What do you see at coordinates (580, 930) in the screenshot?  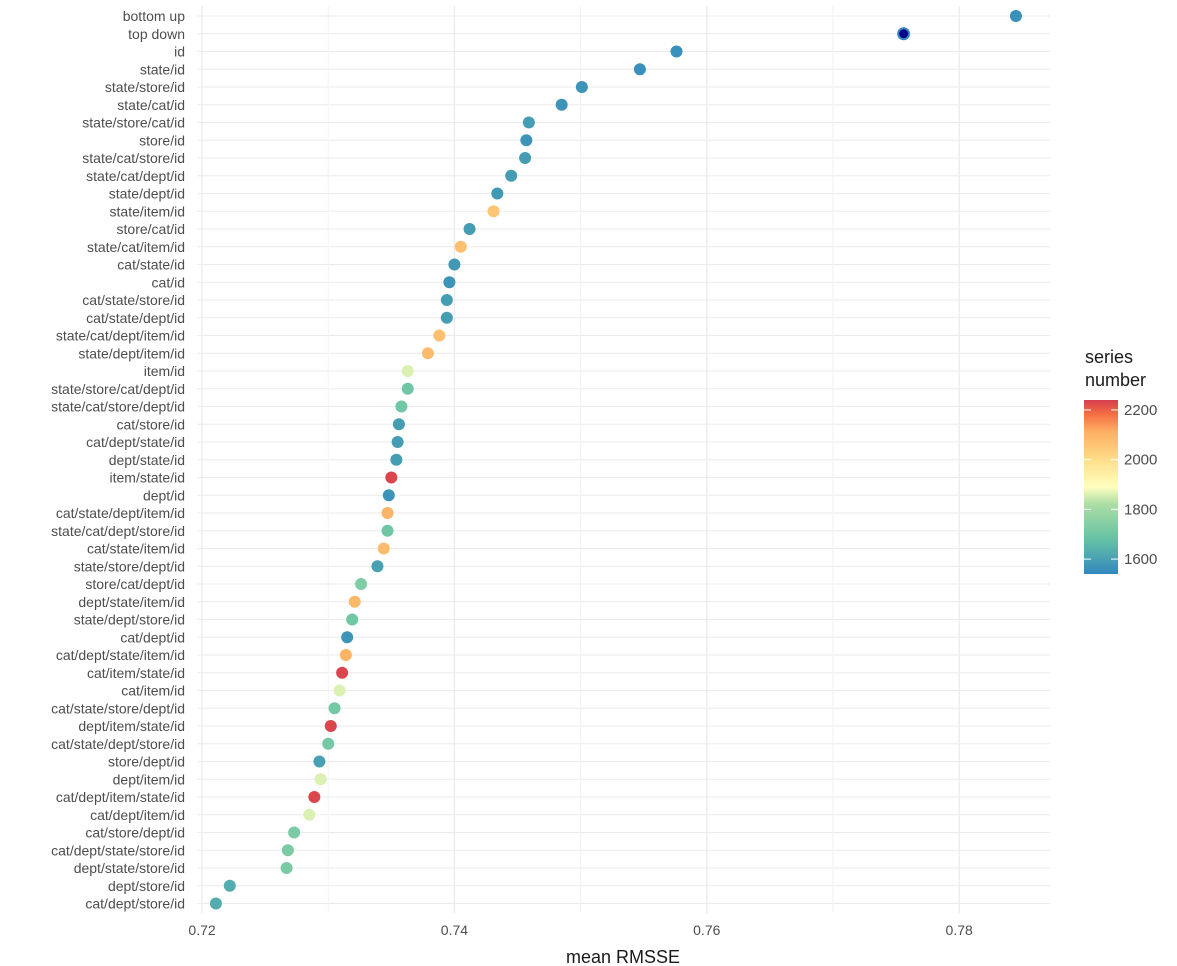 I see `x-axis-ticks: 0.72 0.74 0.76 0.78` at bounding box center [580, 930].